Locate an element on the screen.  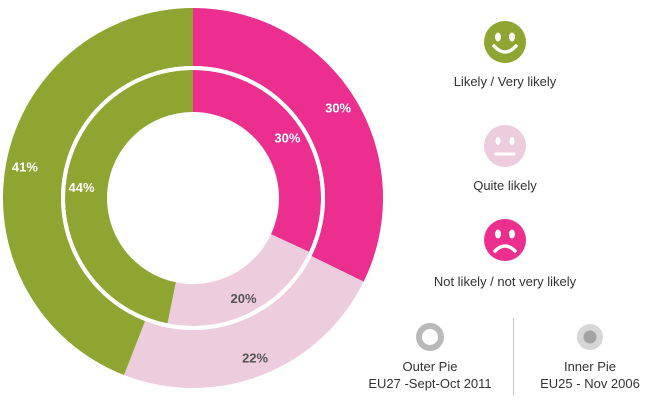
inner-label-likely: 44% is located at coordinates (82, 187).